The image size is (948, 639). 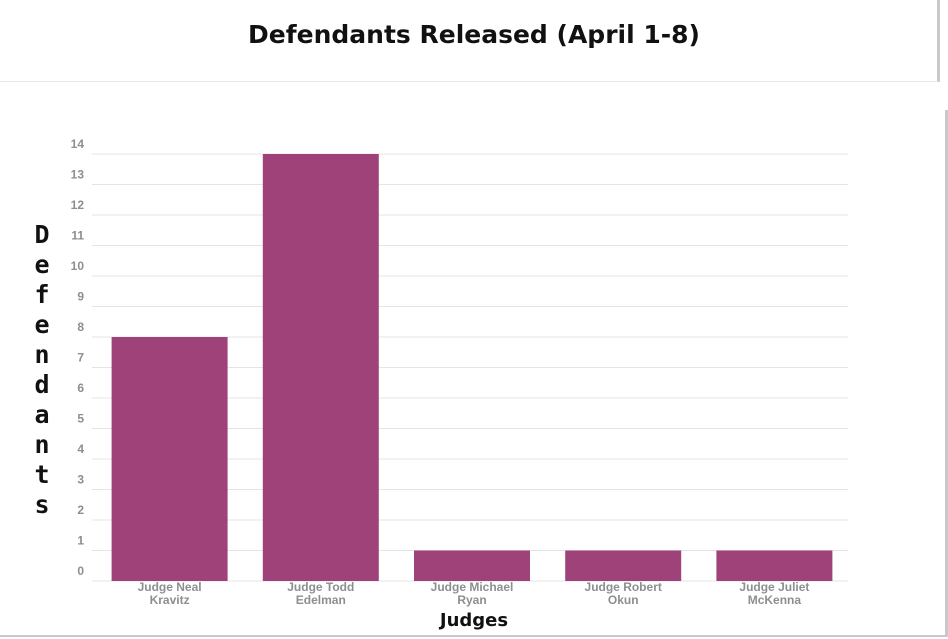 I want to click on y-tick-label: 6, so click(x=80, y=388).